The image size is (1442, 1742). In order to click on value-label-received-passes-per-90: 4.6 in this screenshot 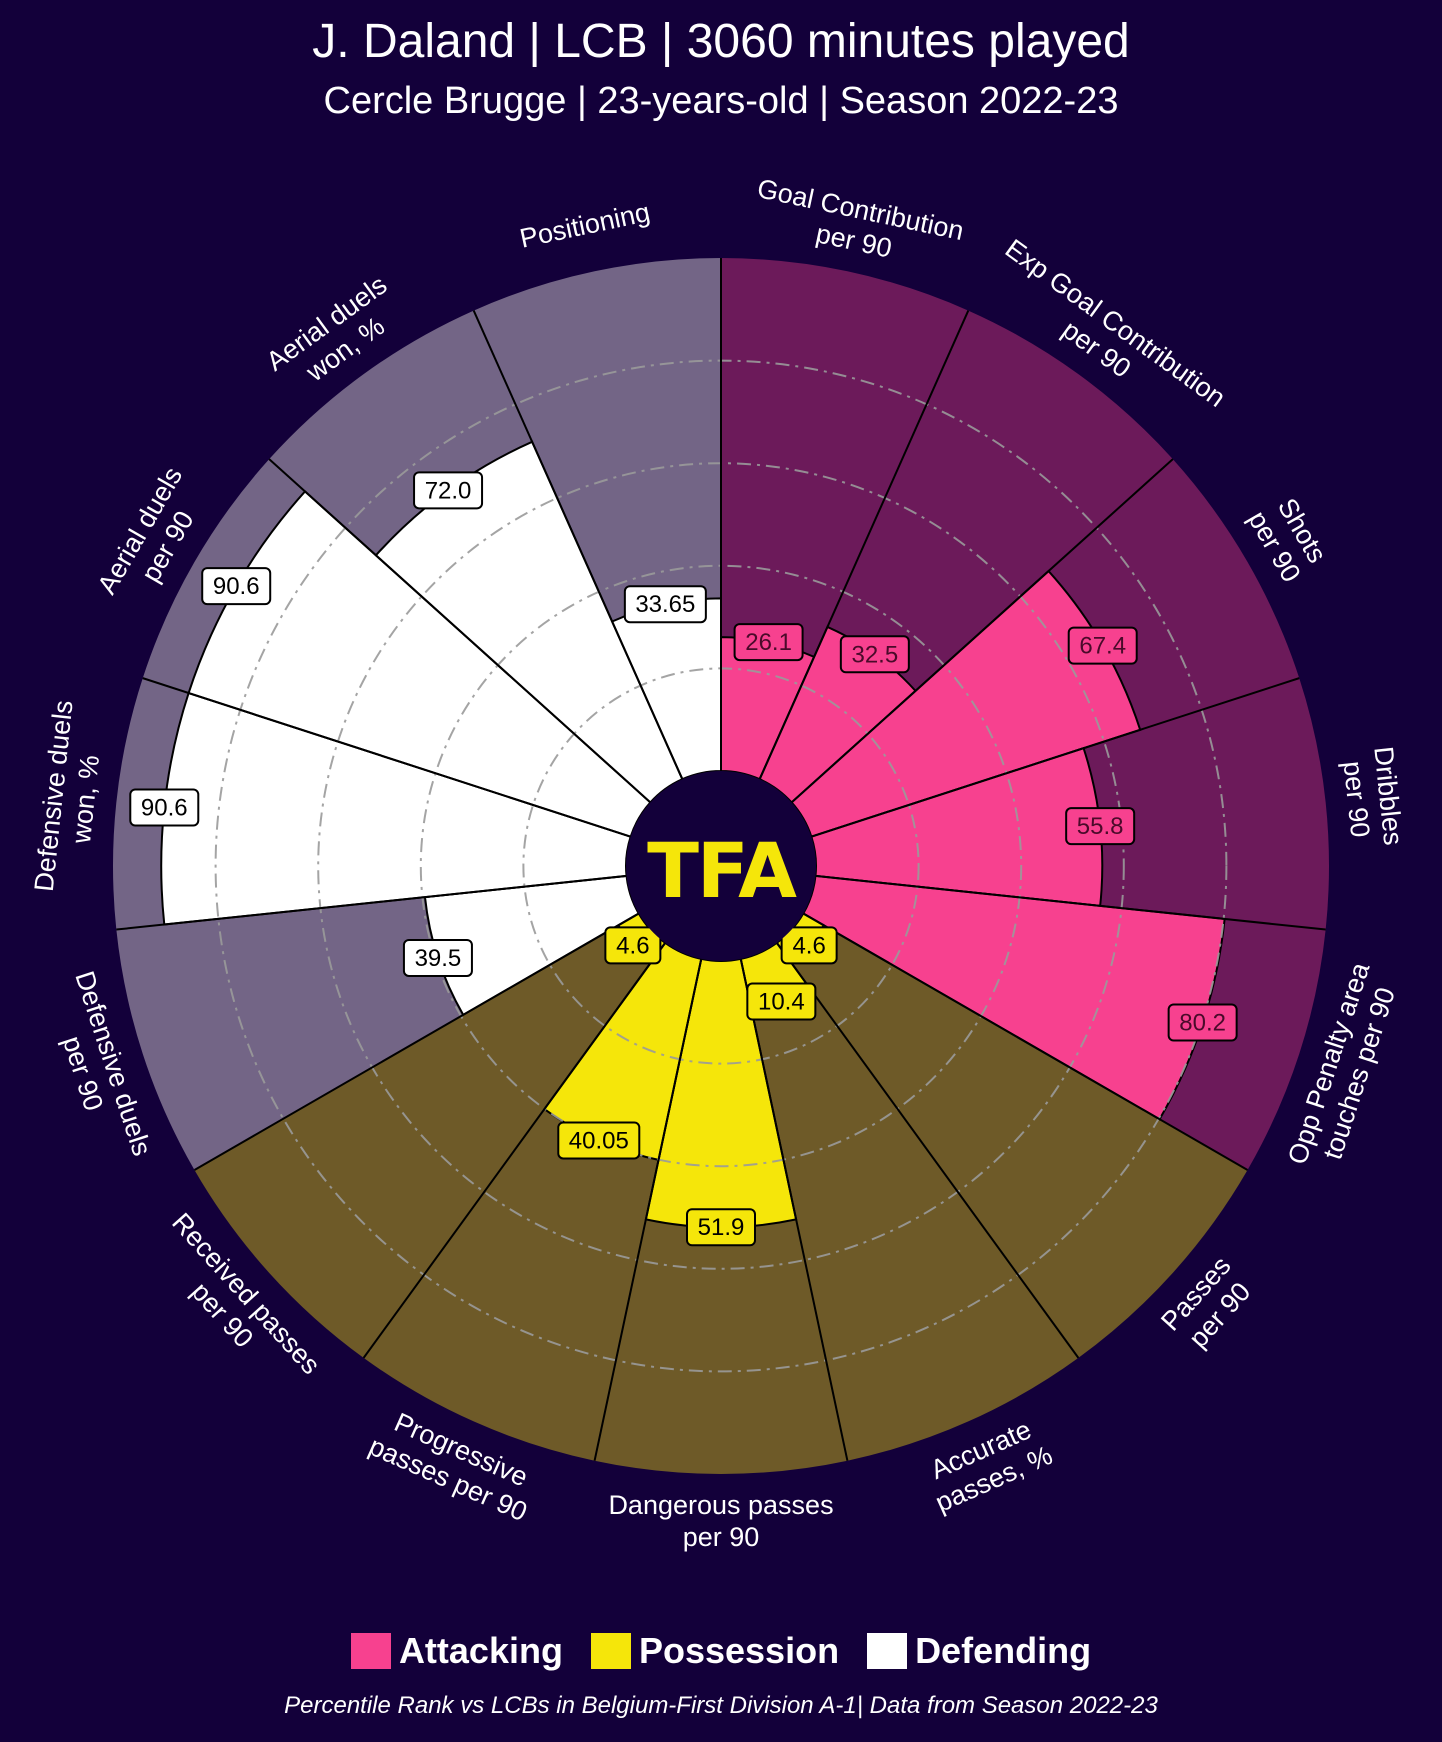, I will do `click(633, 945)`.